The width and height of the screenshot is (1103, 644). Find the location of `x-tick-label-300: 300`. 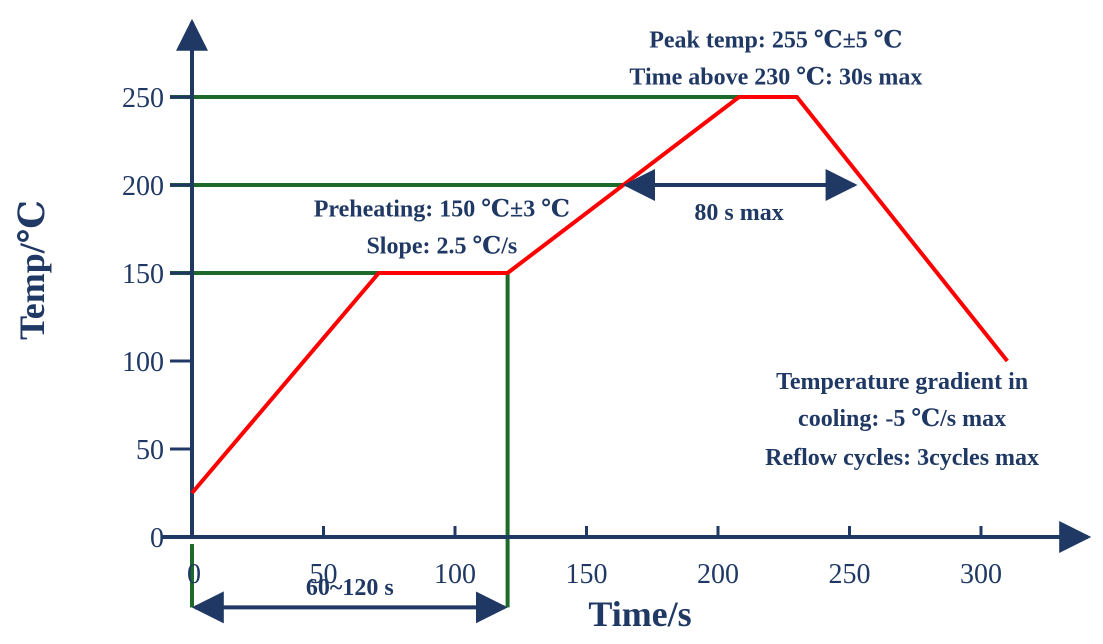

x-tick-label-300: 300 is located at coordinates (981, 574).